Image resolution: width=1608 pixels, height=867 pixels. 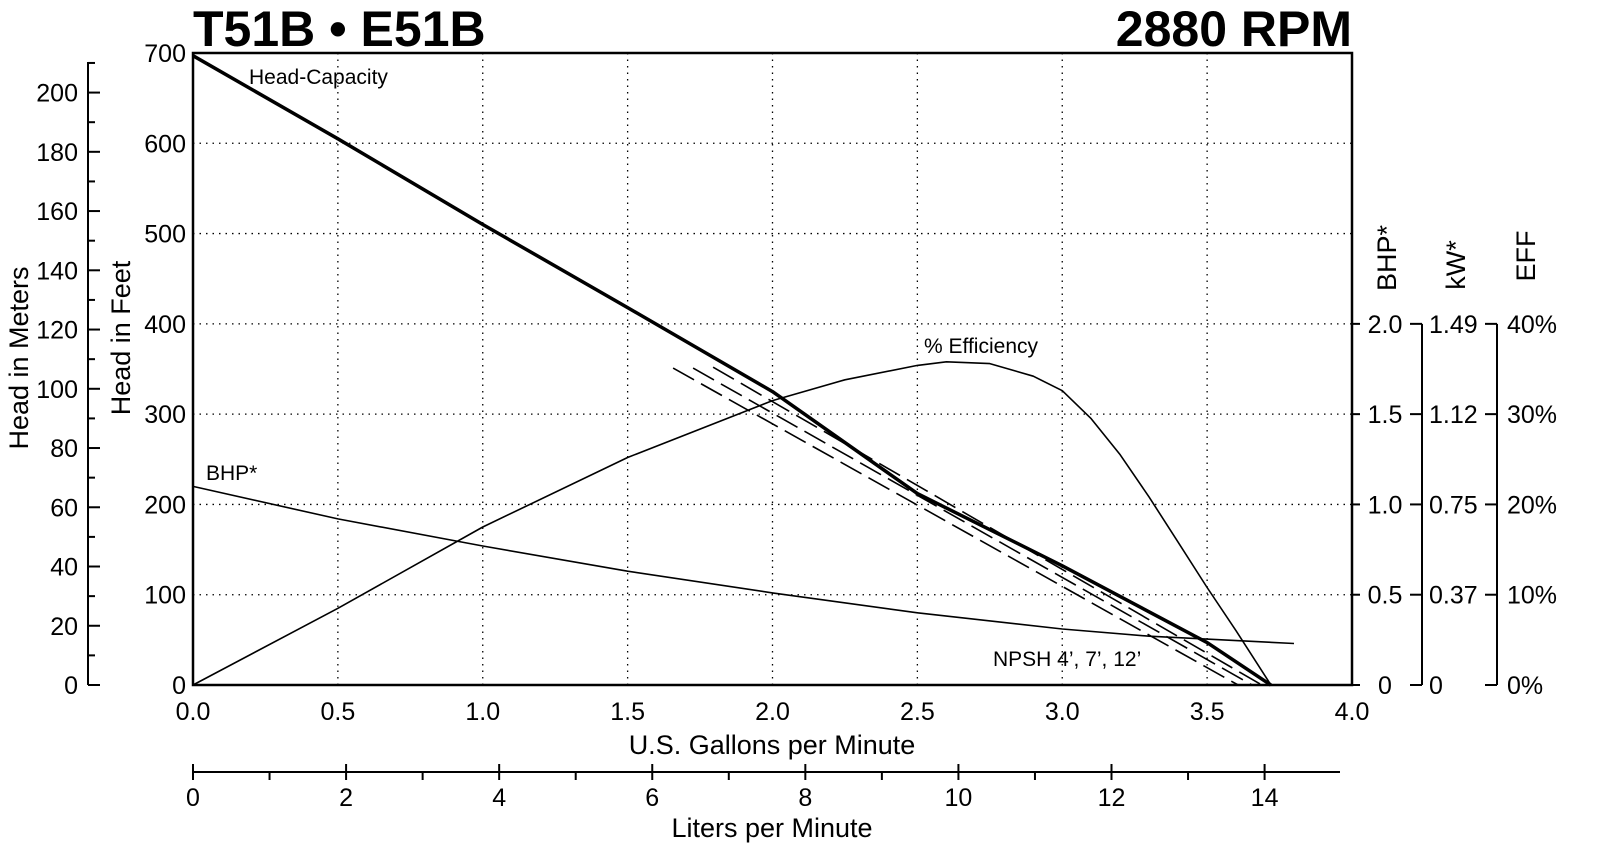 What do you see at coordinates (1532, 325) in the screenshot?
I see `eff-tick-label: 40%` at bounding box center [1532, 325].